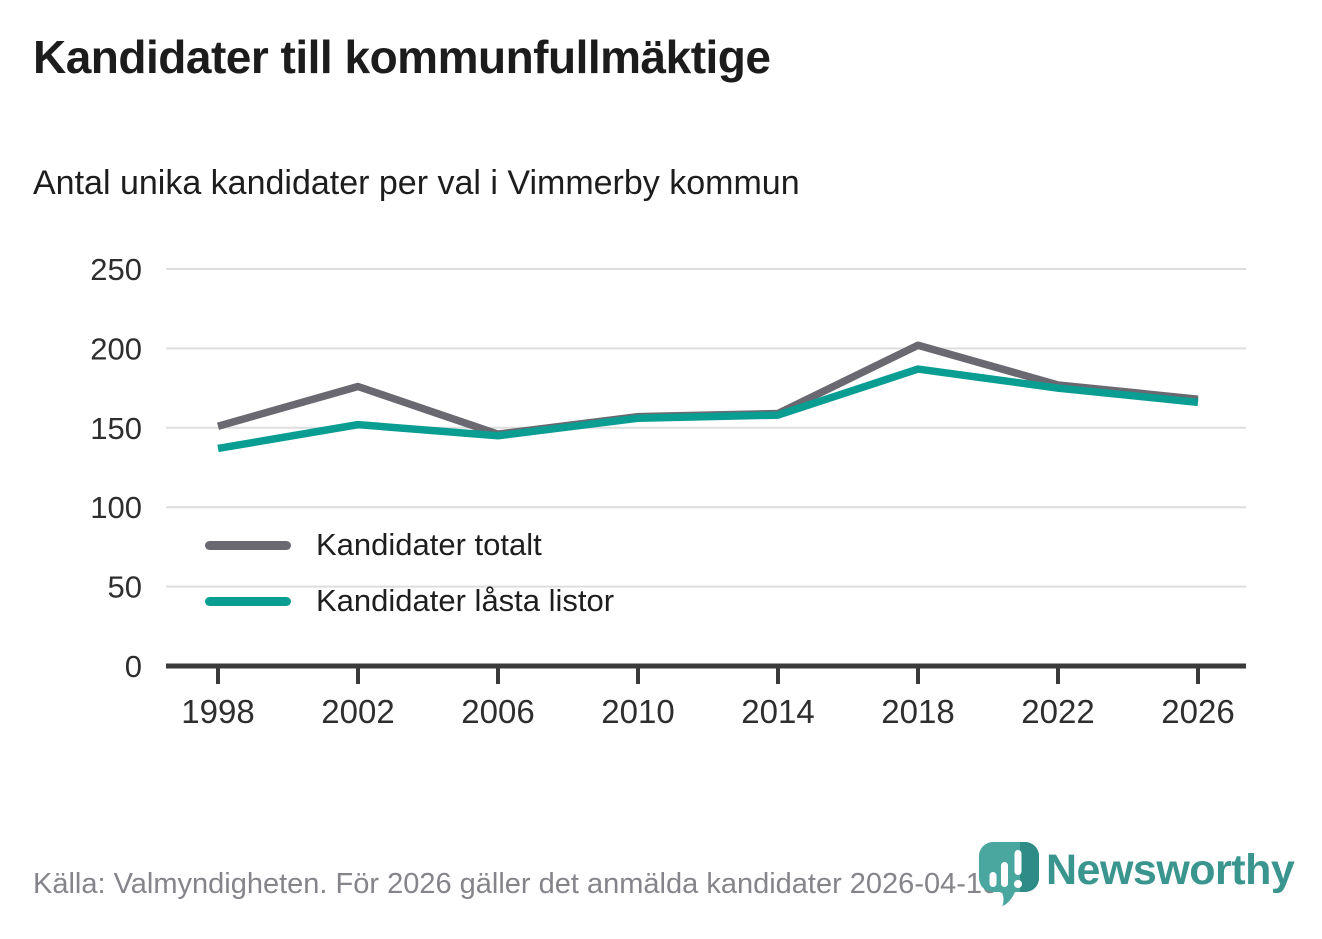 Image resolution: width=1322 pixels, height=939 pixels. What do you see at coordinates (1009, 874) in the screenshot?
I see `newsworthy-logo-icon` at bounding box center [1009, 874].